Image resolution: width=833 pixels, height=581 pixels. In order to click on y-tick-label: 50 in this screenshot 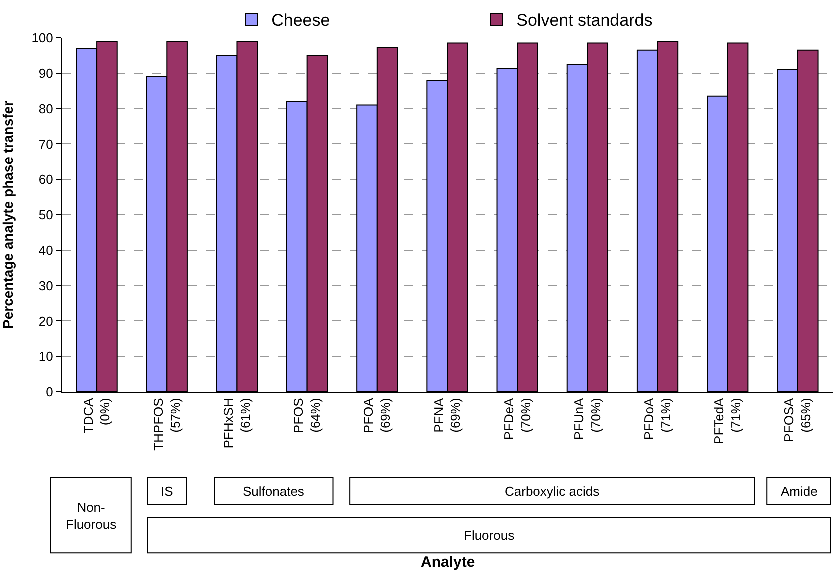, I will do `click(46, 215)`.